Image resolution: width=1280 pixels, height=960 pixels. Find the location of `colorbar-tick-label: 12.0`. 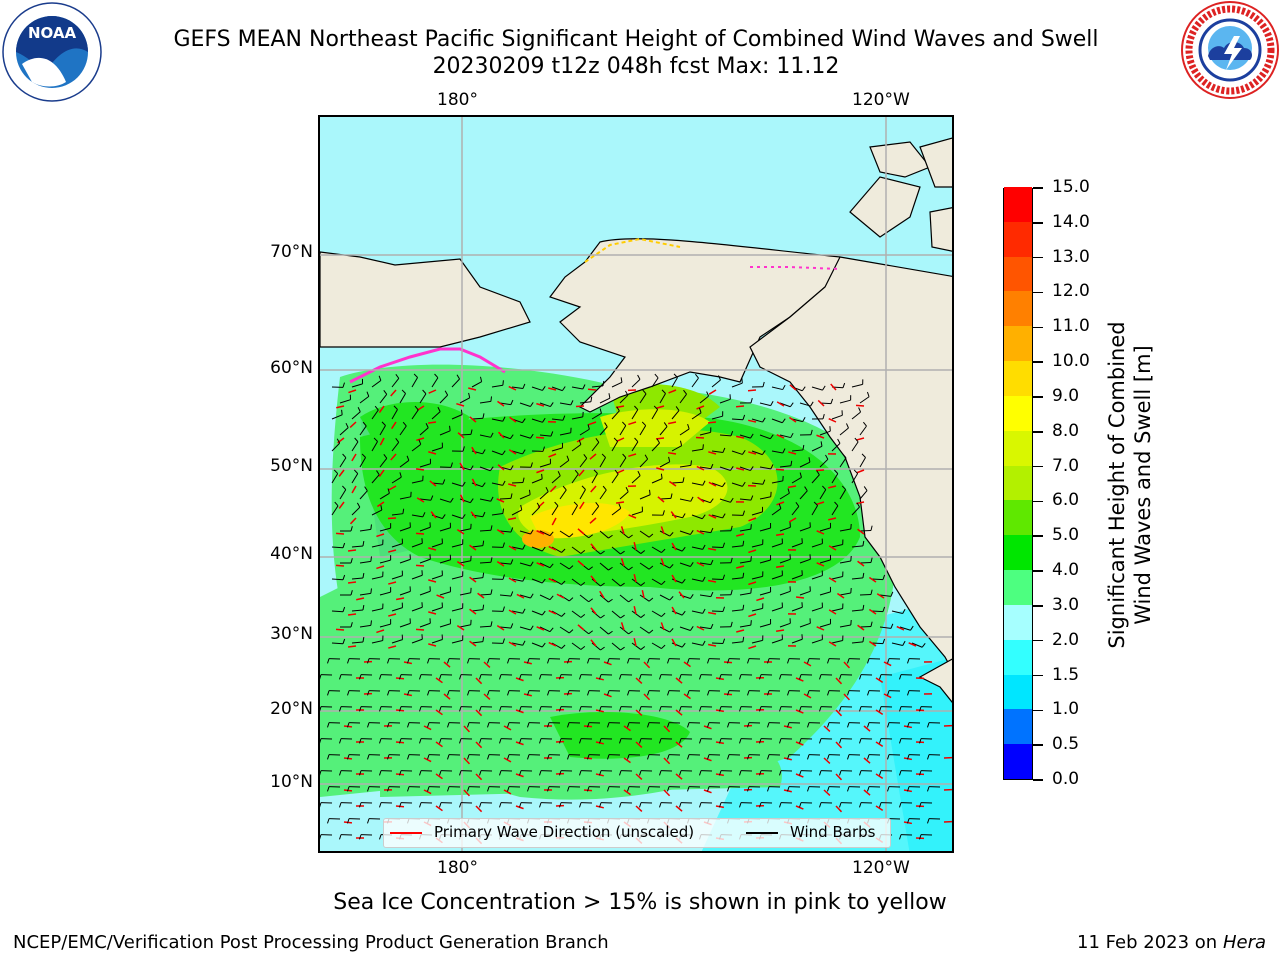

colorbar-tick-label: 12.0 is located at coordinates (1071, 291).